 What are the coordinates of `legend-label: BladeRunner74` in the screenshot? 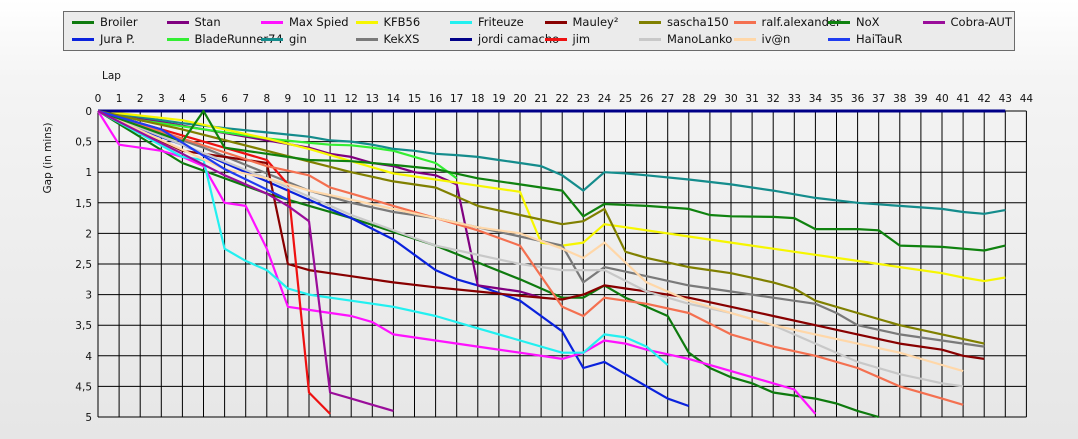 It's located at (238, 39).